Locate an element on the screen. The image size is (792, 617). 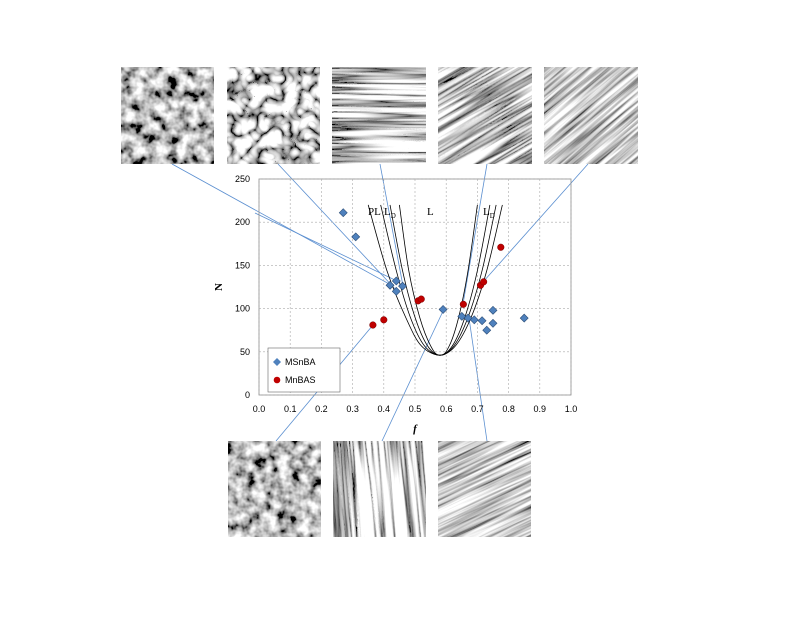
x-tick-label: 0.7 is located at coordinates (477, 409).